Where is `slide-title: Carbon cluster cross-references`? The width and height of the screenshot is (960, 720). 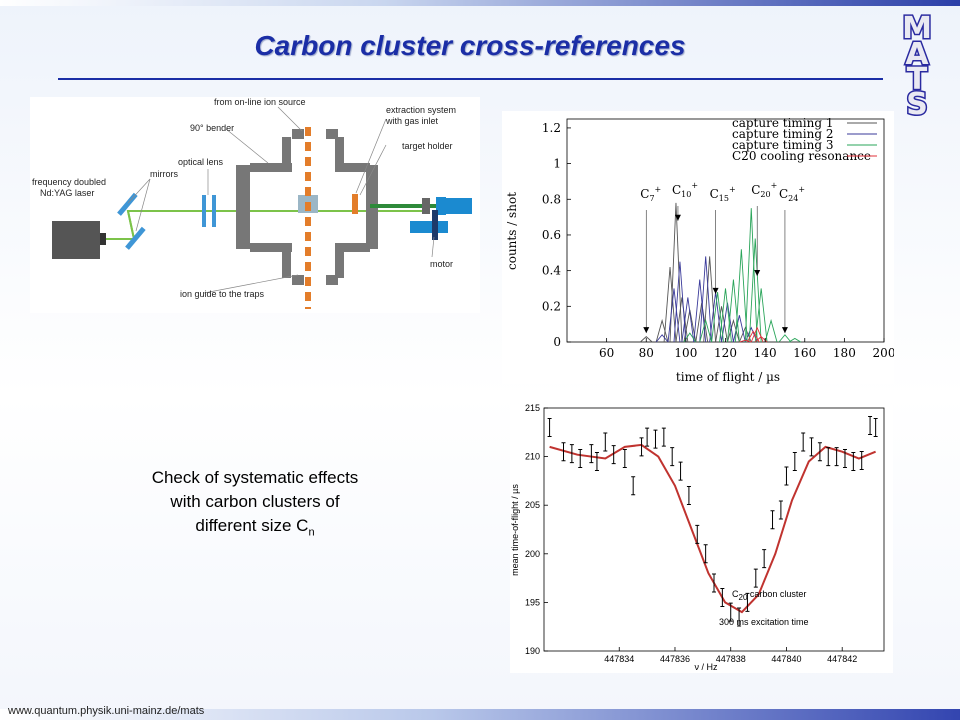 slide-title: Carbon cluster cross-references is located at coordinates (470, 45).